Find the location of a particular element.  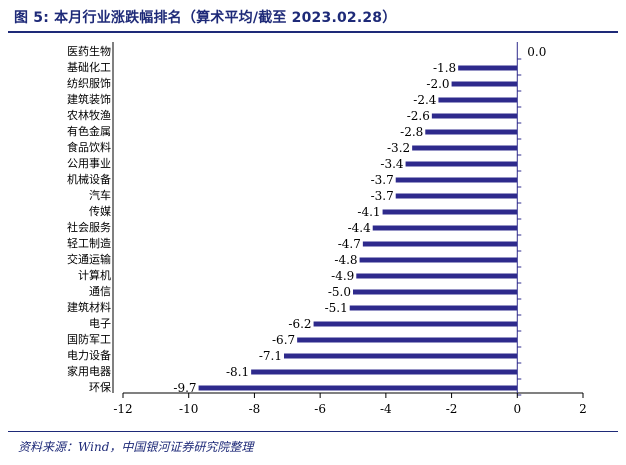

data-label: -4.9 is located at coordinates (342, 276).